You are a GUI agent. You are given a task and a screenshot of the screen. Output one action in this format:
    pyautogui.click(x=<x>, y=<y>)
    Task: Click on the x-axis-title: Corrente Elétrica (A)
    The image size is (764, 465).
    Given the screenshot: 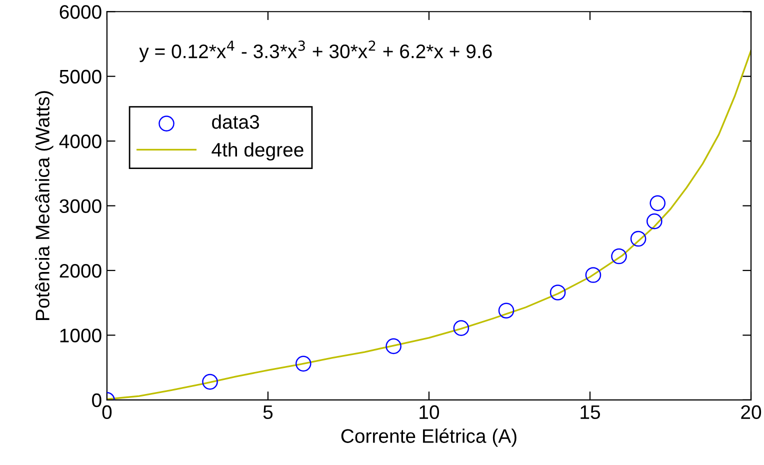 What is the action you would take?
    pyautogui.click(x=428, y=437)
    